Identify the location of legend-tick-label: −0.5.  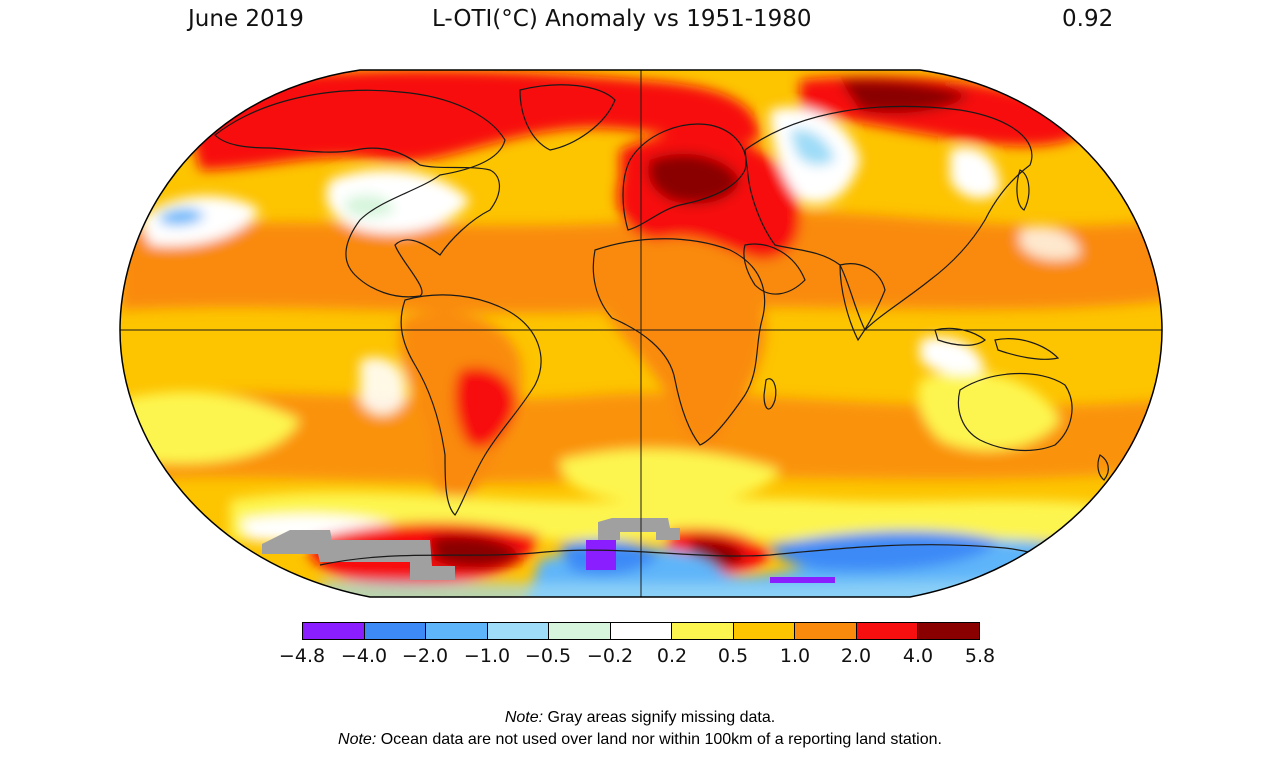
(548, 656).